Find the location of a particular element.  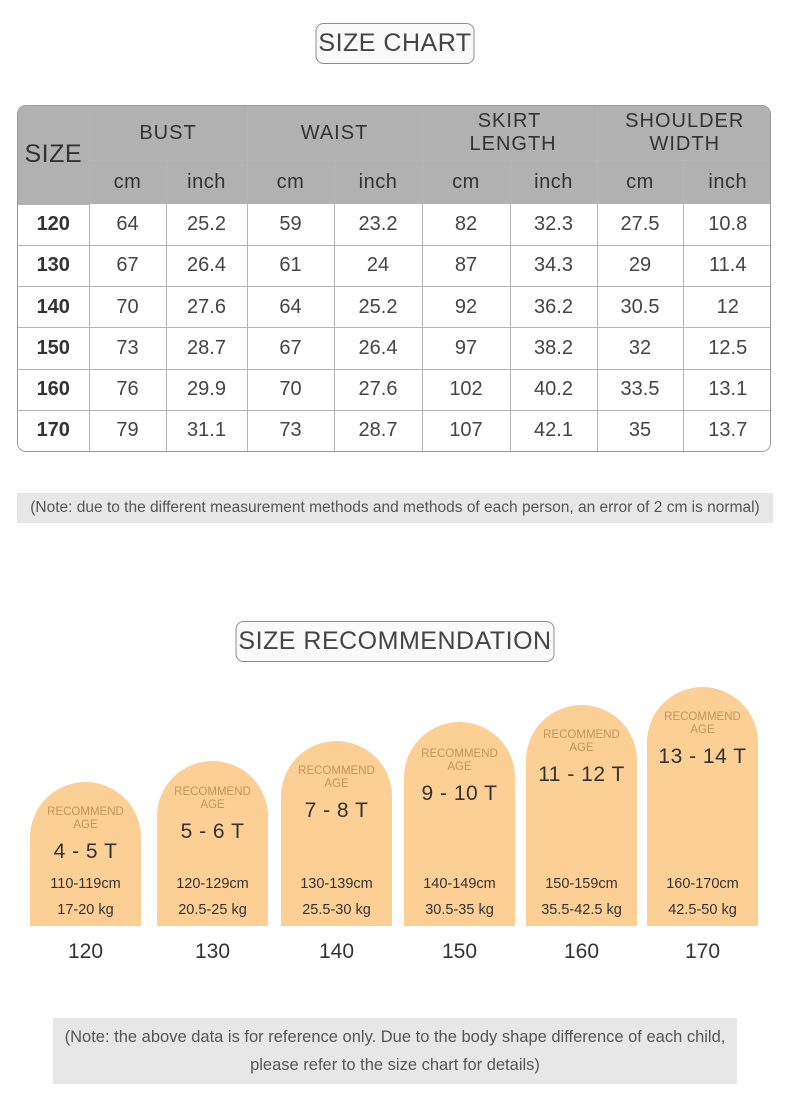

size-cell: 160 is located at coordinates (54, 389).